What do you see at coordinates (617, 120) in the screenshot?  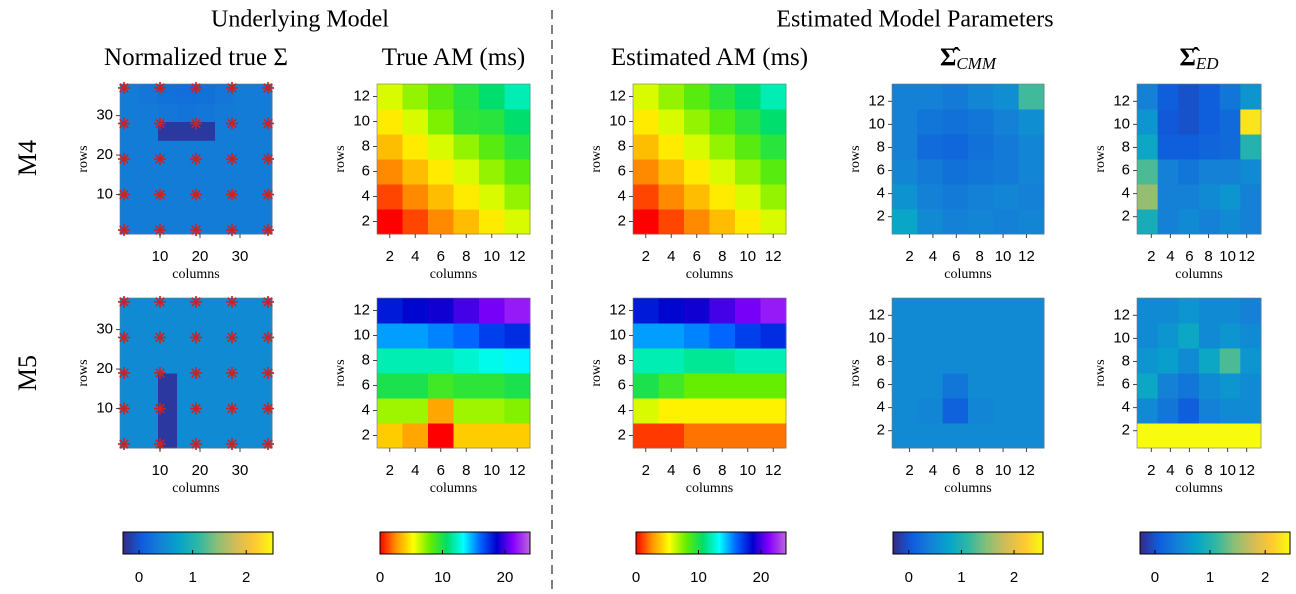 I see `y-tick-label: 10` at bounding box center [617, 120].